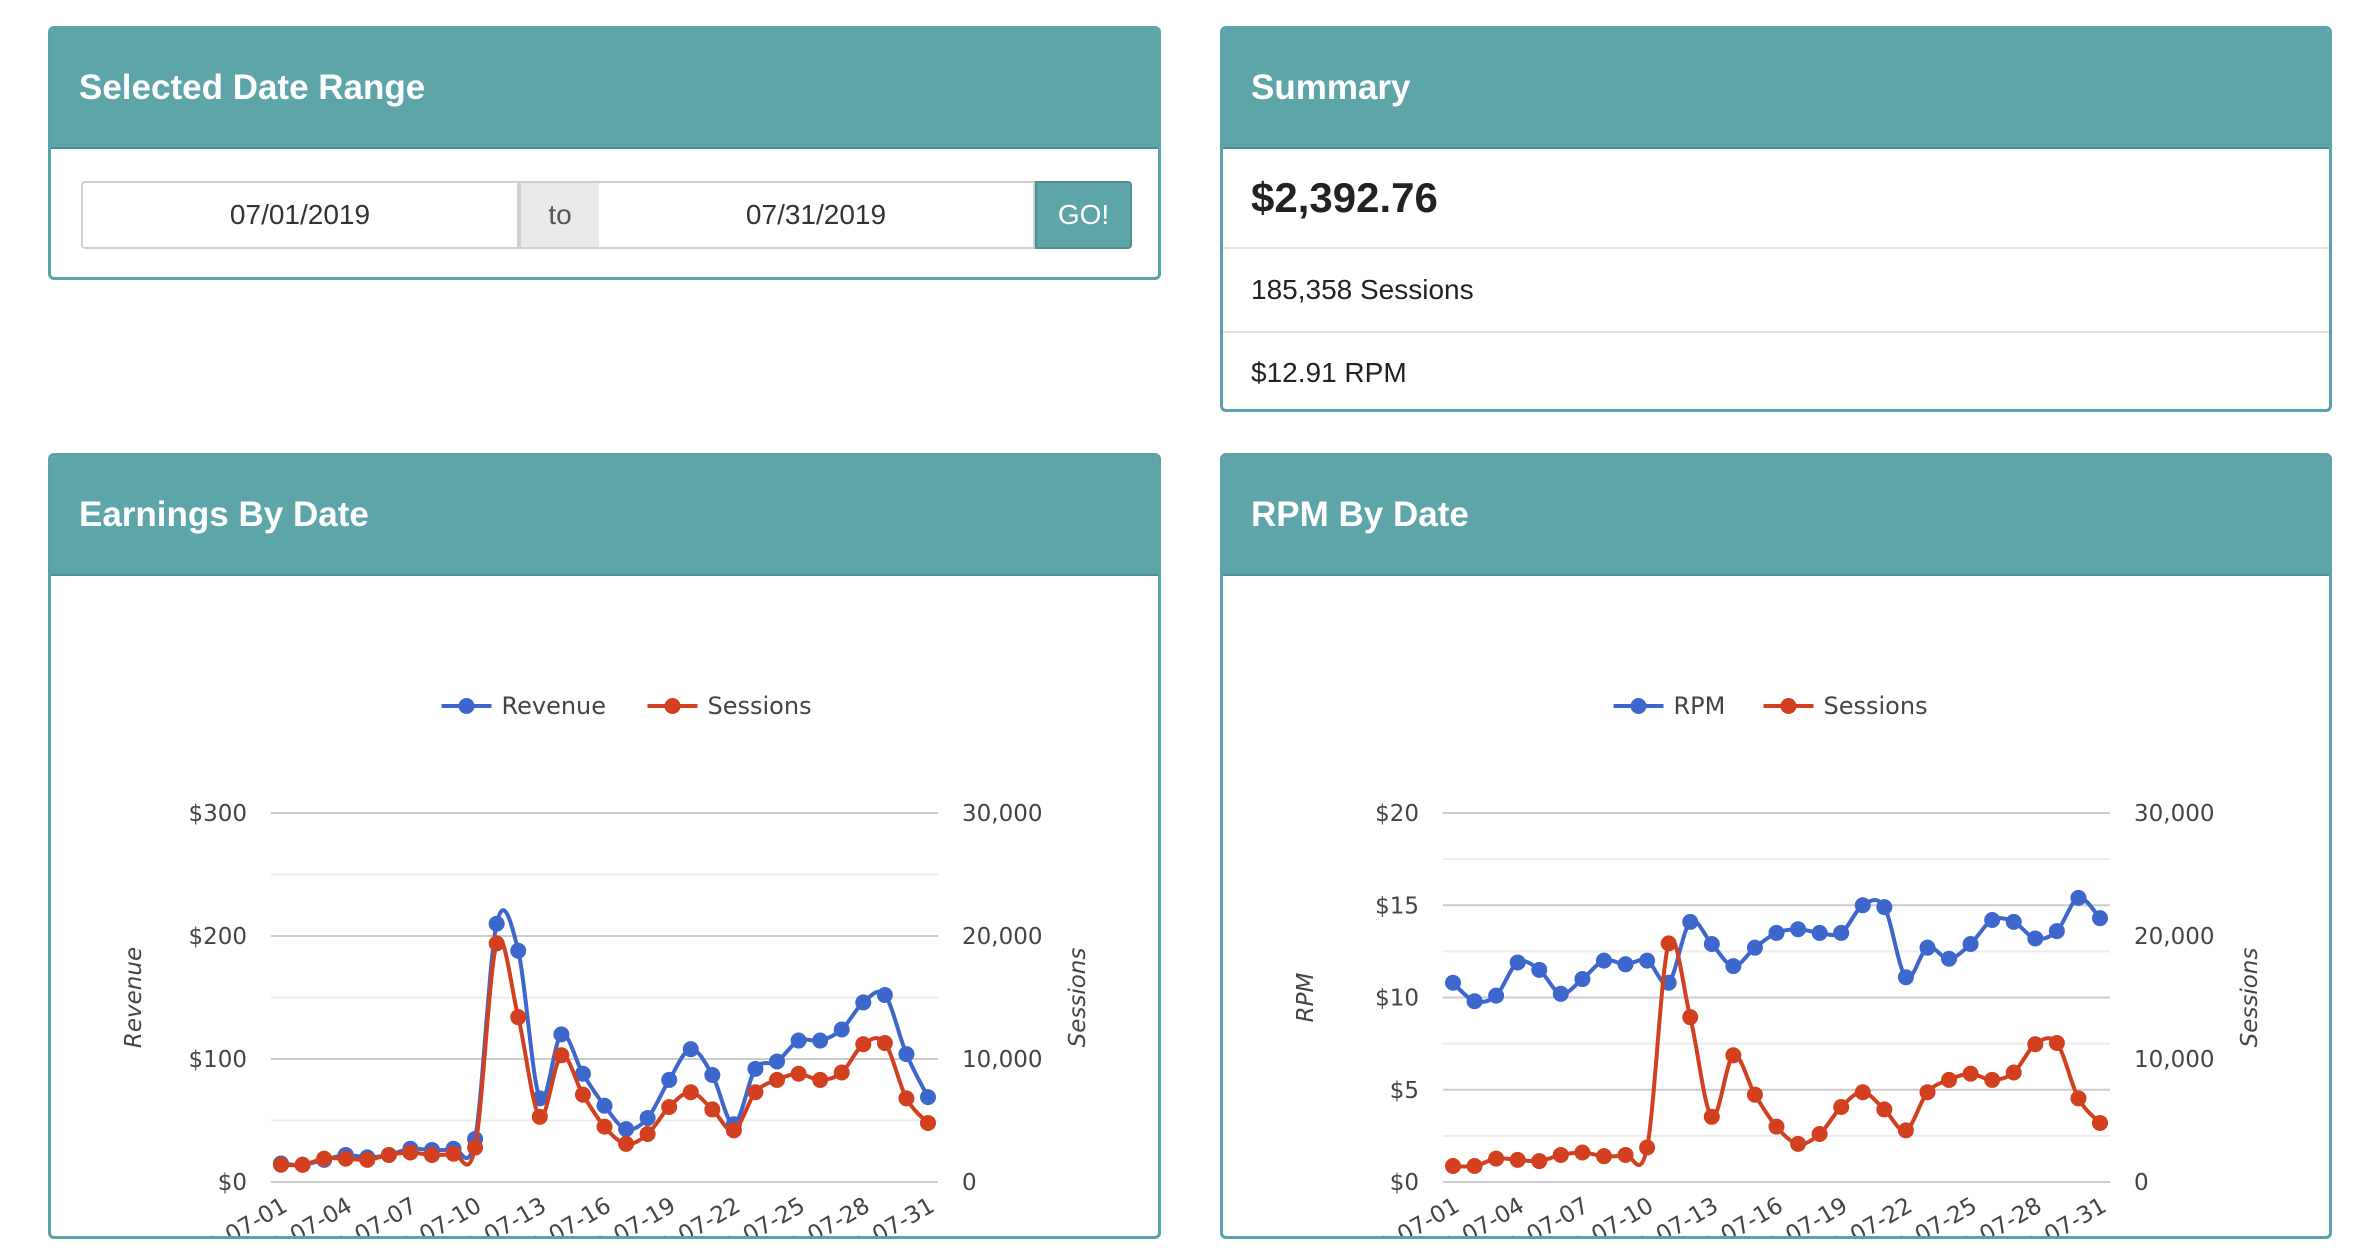  Describe the element at coordinates (232, 1183) in the screenshot. I see `y-left-tick-label: $0` at that location.